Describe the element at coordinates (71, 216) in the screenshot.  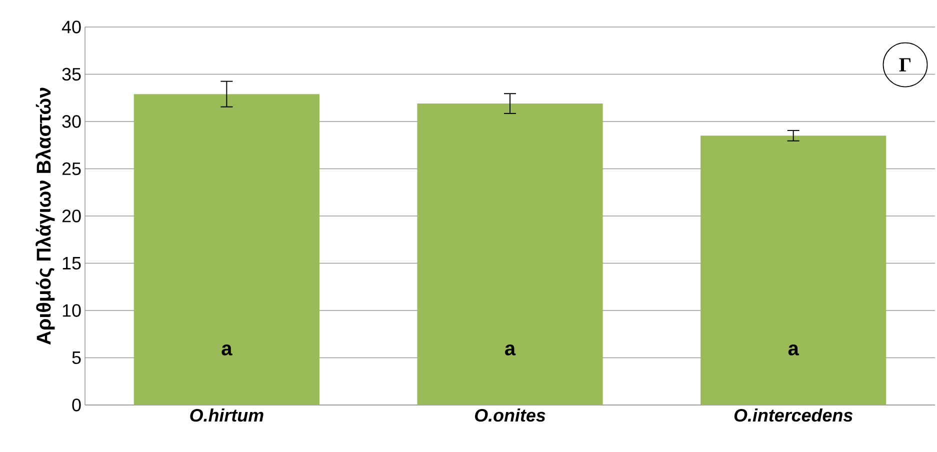
I see `y-tick-label: 20` at that location.